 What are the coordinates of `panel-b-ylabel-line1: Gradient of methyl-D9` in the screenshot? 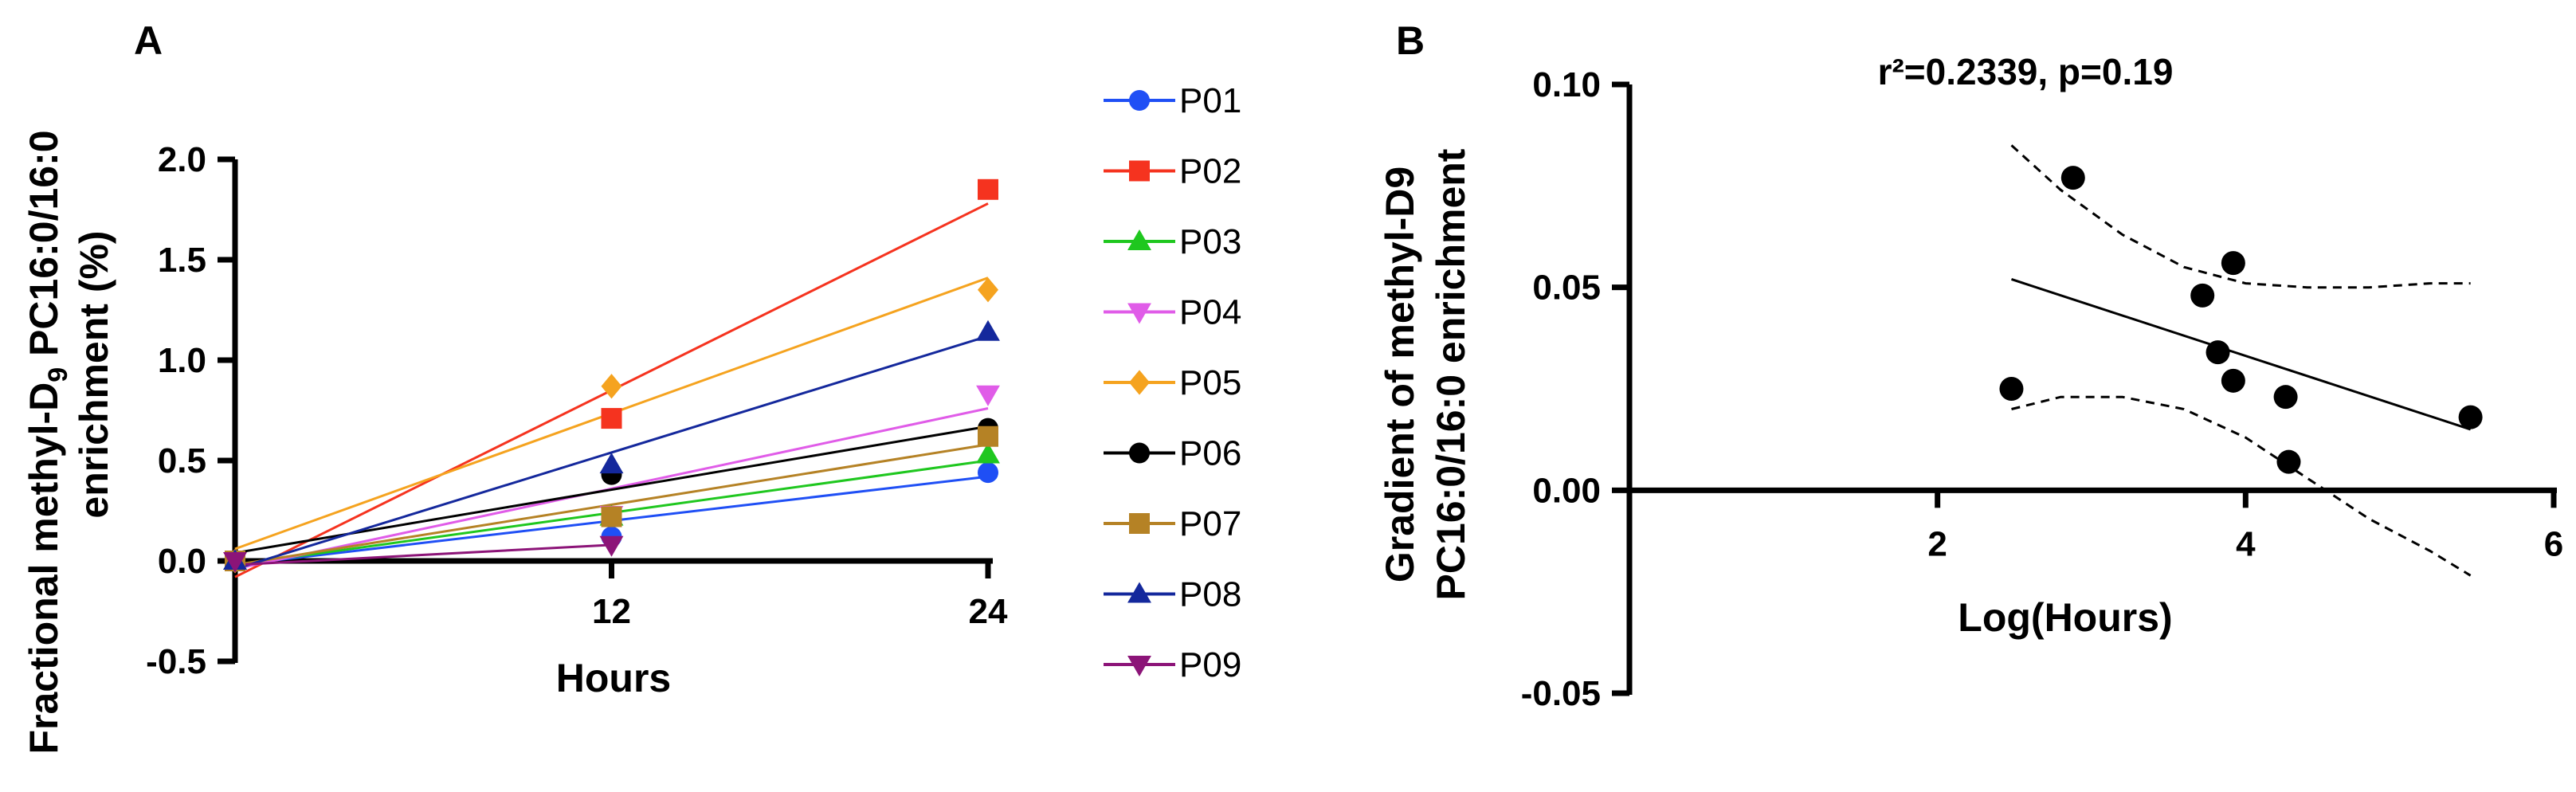 It's located at (1400, 374).